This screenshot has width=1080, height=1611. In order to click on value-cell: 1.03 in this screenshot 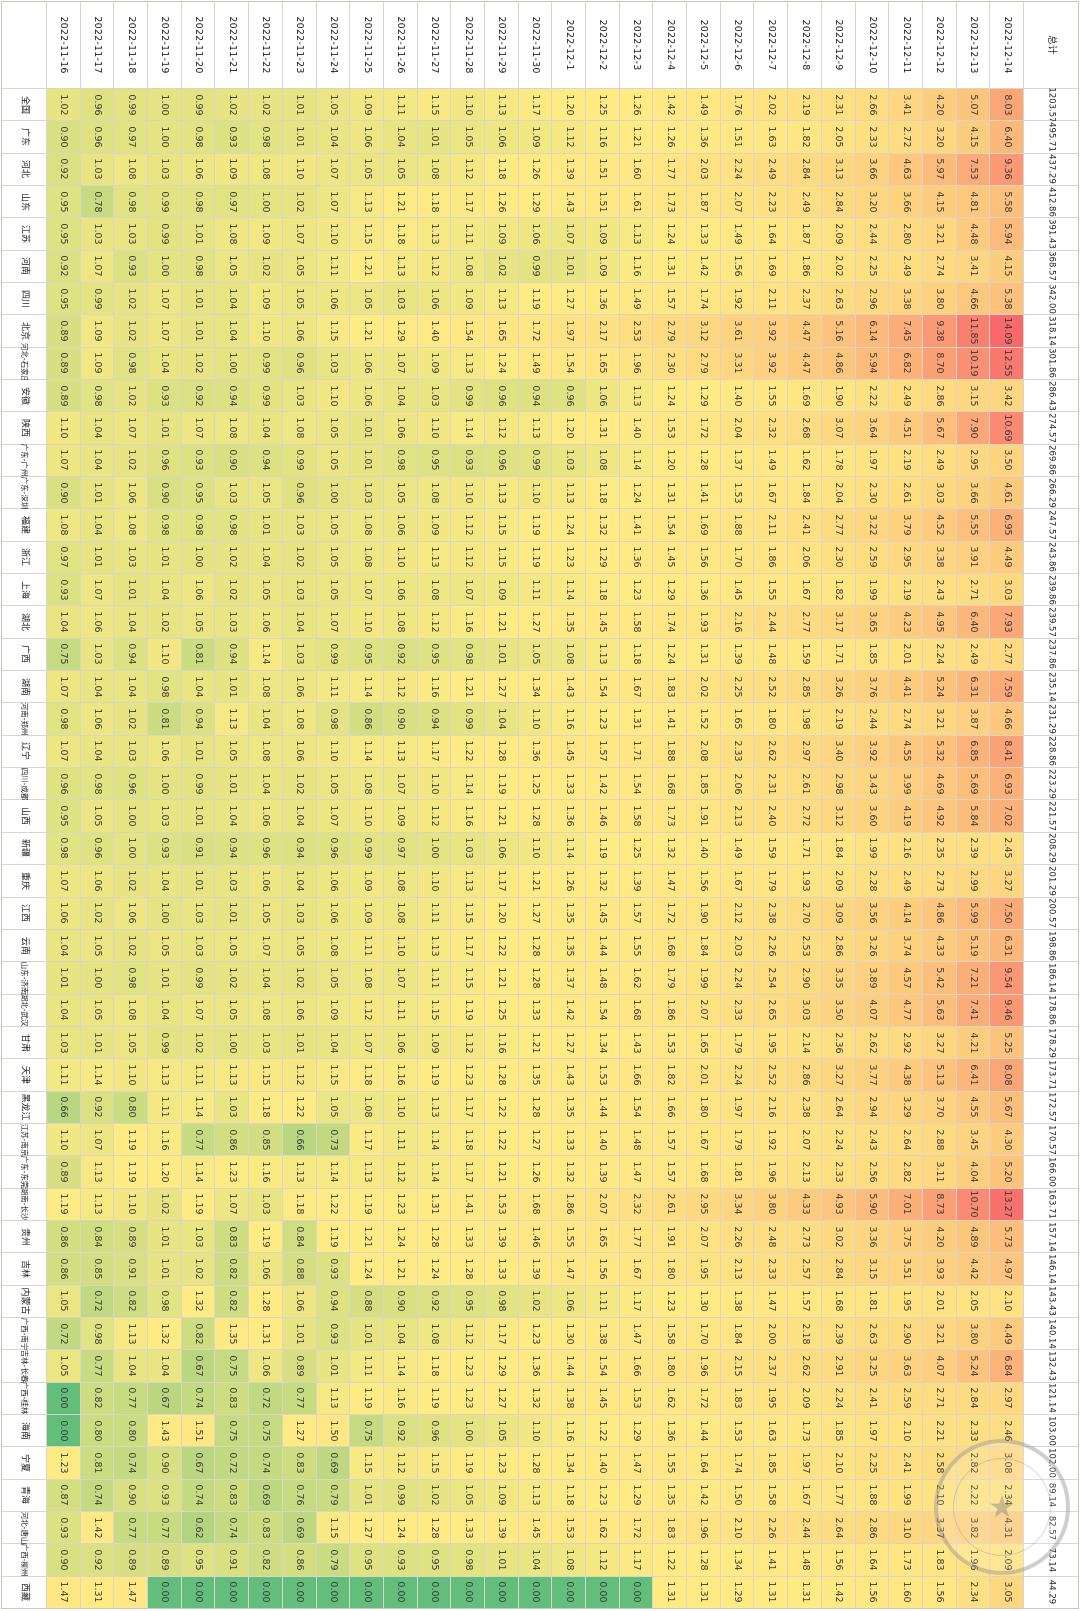, I will do `click(97, 169)`.